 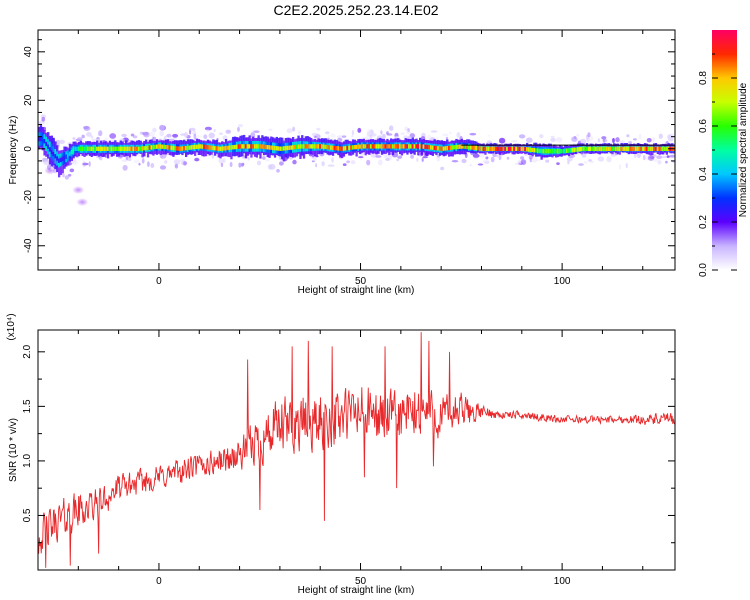 What do you see at coordinates (28, 245) in the screenshot?
I see `spectrogram-y-tick-label: -40` at bounding box center [28, 245].